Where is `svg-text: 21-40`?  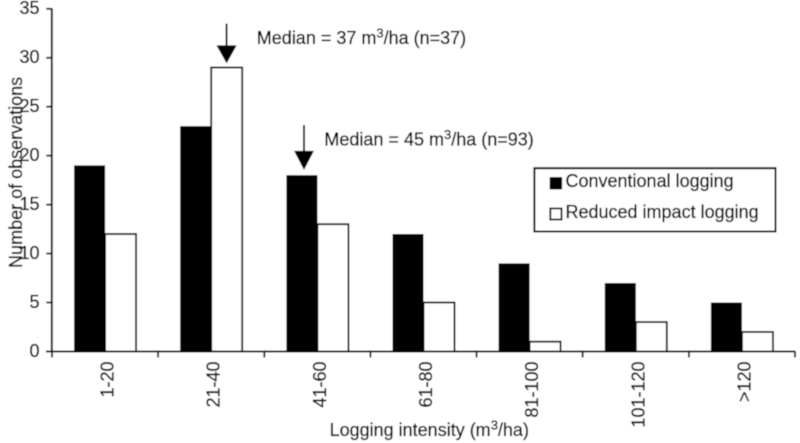
svg-text: 21-40 is located at coordinates (214, 385).